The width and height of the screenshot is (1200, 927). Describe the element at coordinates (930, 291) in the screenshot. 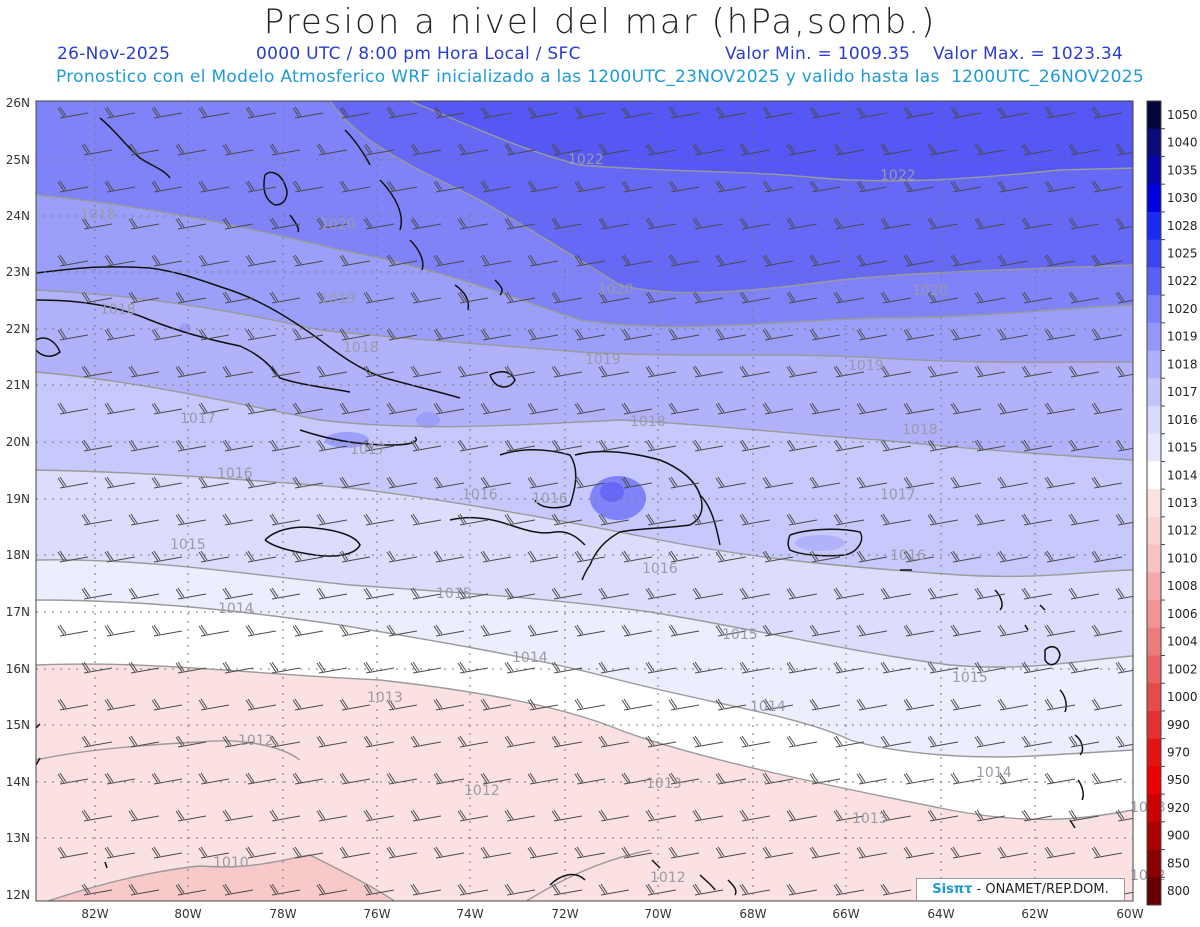

I see `contour-label: 1020` at that location.